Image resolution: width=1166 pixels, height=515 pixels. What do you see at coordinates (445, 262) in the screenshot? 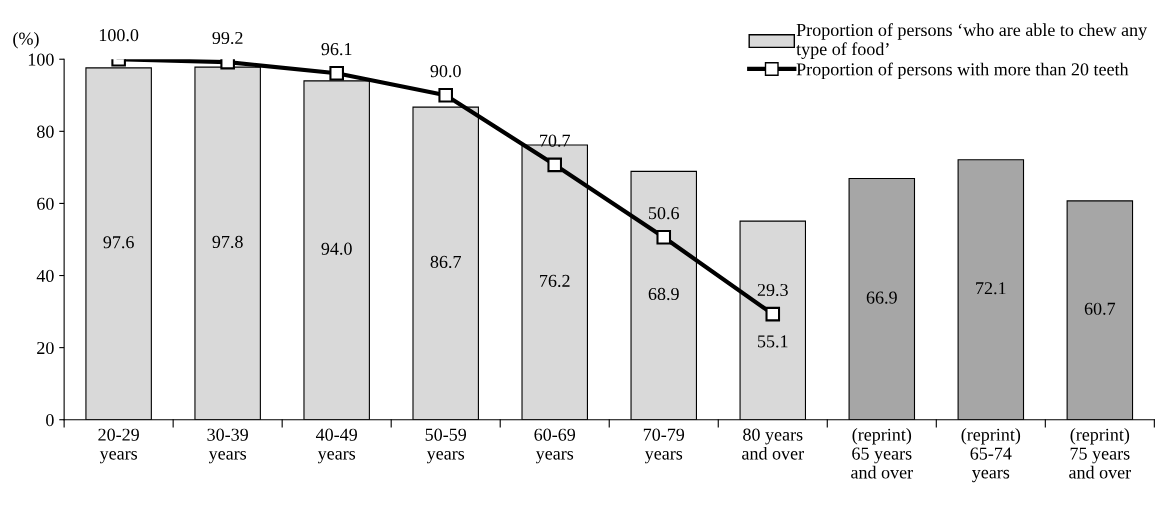
I see `data-label: 86.7` at bounding box center [445, 262].